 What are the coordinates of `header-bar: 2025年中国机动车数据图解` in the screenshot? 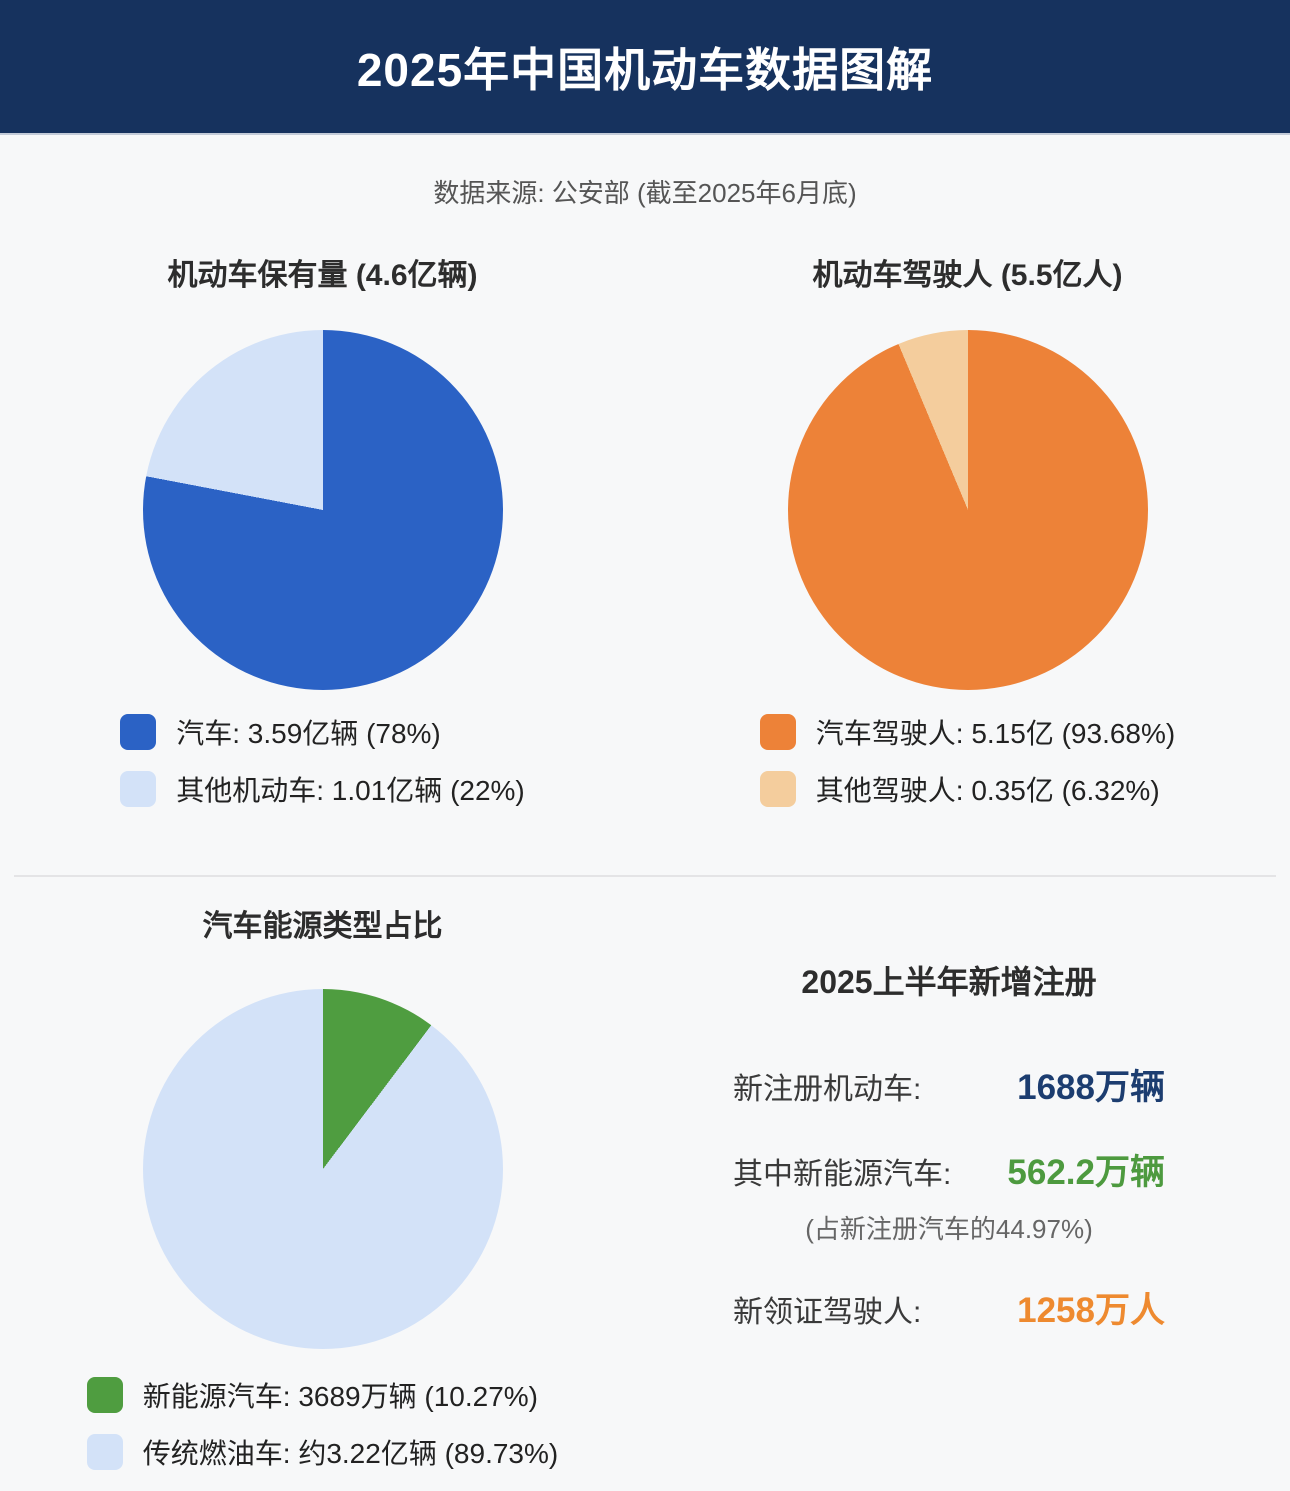 It's located at (645, 67).